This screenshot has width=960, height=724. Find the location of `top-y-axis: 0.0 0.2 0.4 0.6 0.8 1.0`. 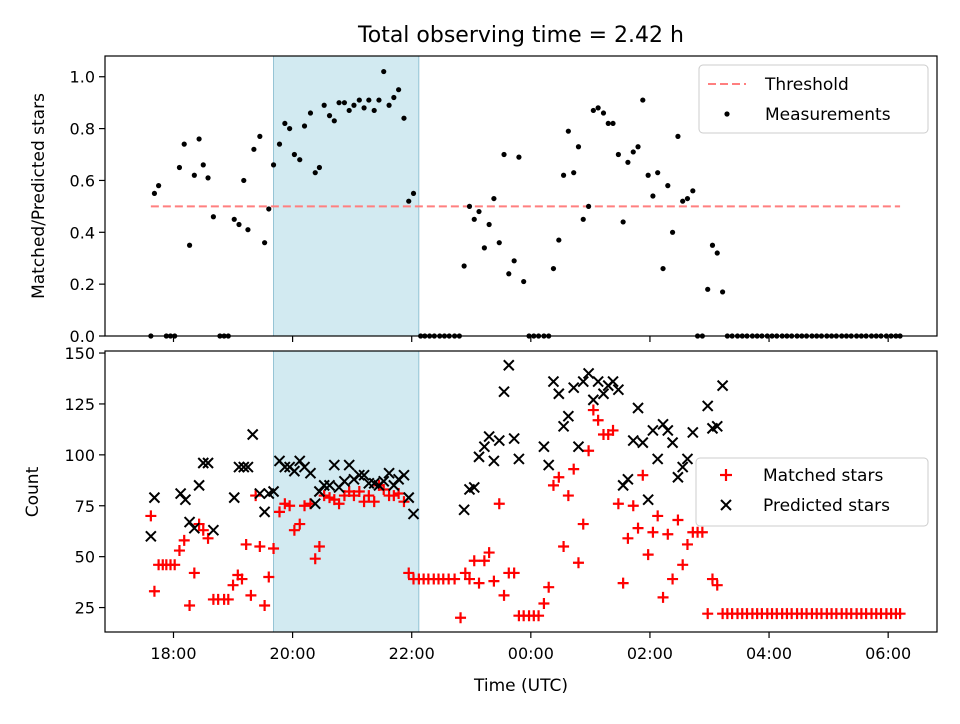

top-y-axis: 0.0 0.2 0.4 0.6 0.8 1.0 is located at coordinates (87, 207).